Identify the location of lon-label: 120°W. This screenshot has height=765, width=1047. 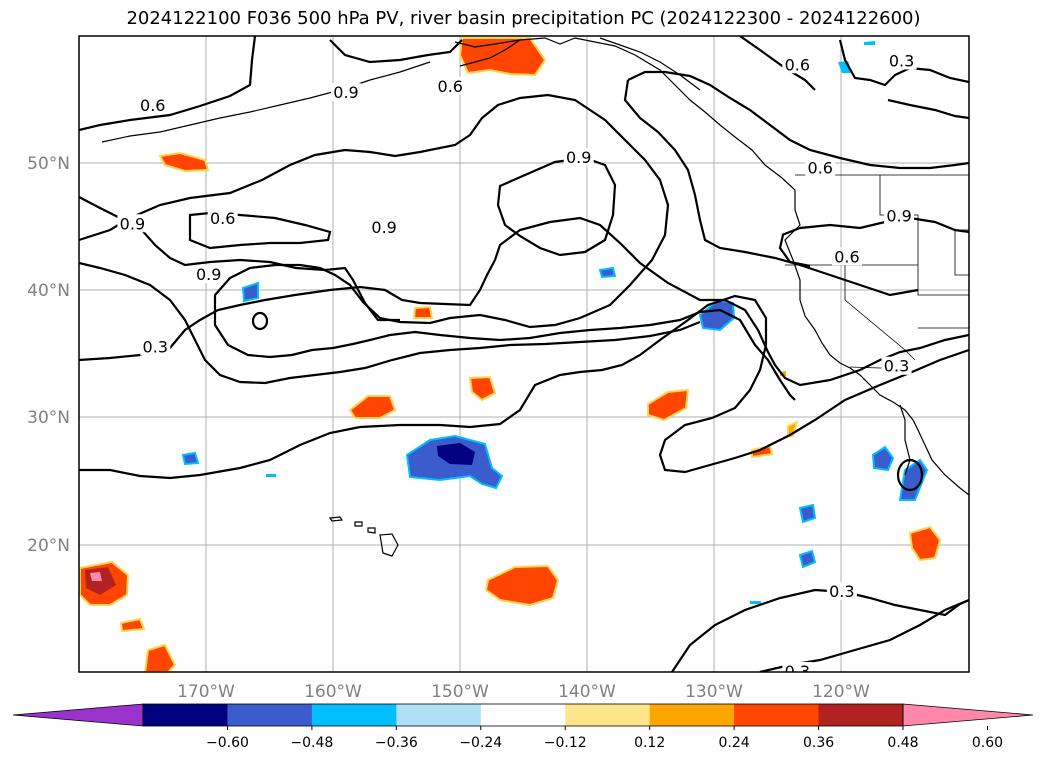
(841, 692).